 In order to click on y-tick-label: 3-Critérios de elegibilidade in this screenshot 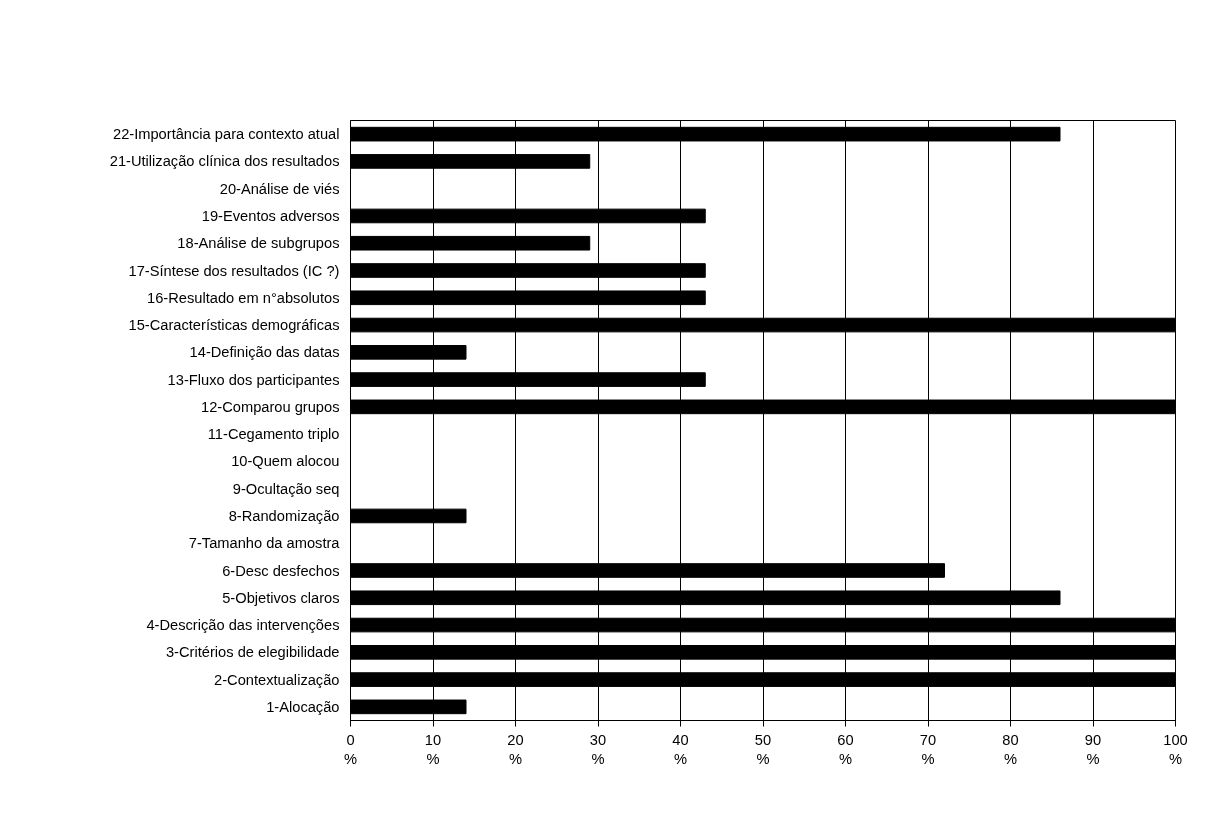, I will do `click(252, 652)`.